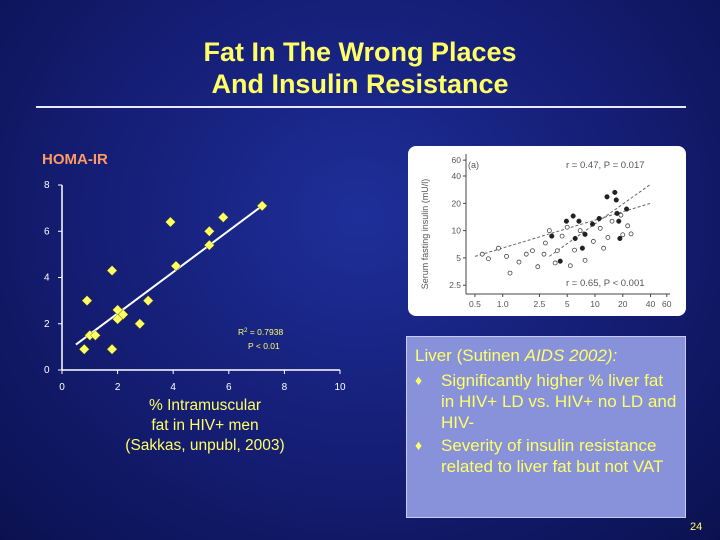  What do you see at coordinates (173, 277) in the screenshot?
I see `data-points` at bounding box center [173, 277].